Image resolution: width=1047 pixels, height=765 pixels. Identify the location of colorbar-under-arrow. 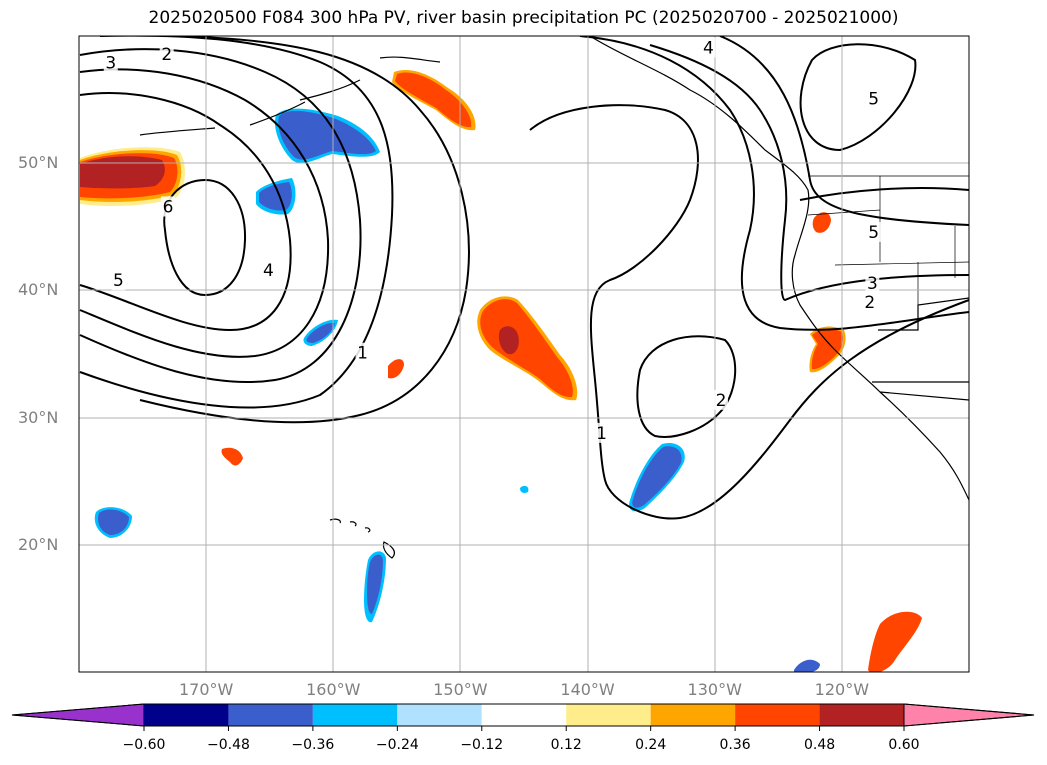
(78, 715).